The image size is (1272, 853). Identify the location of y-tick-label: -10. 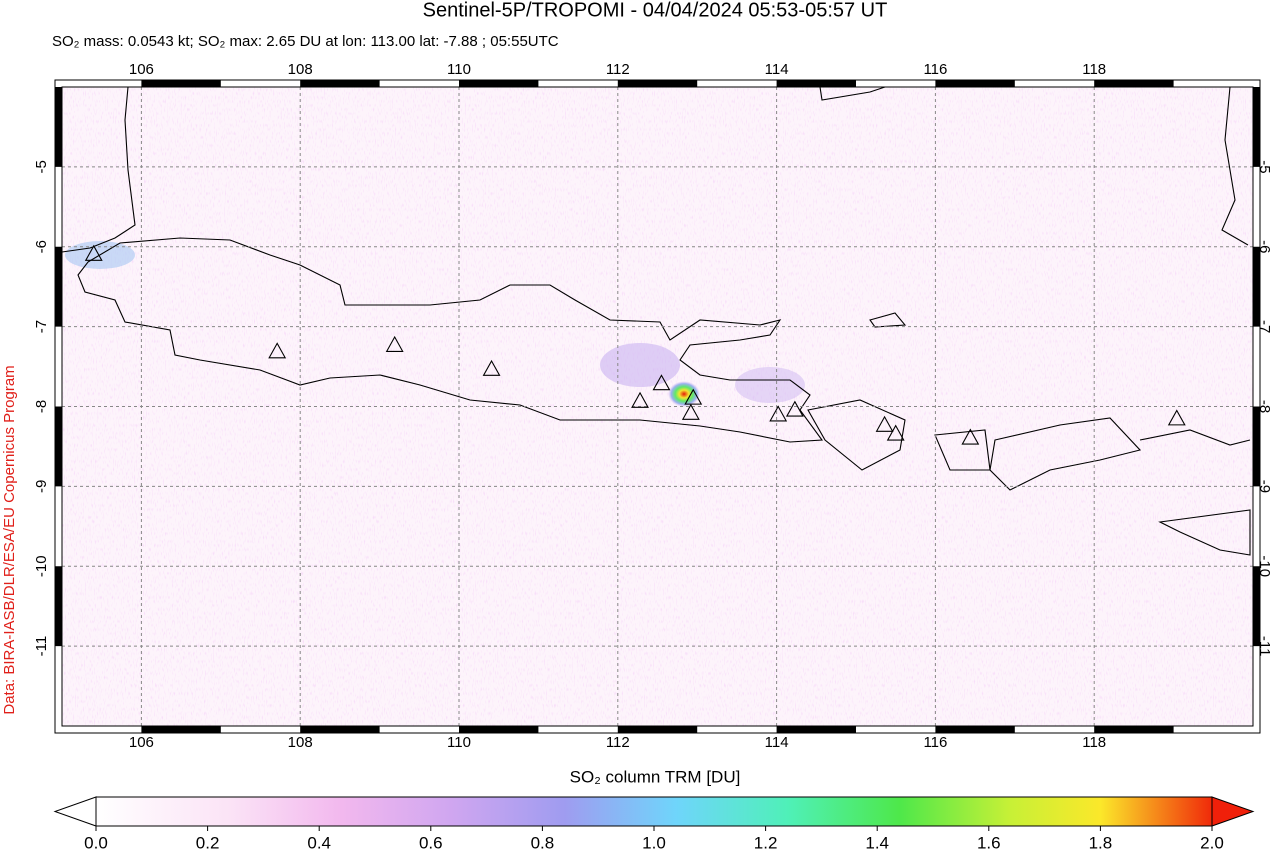
(41, 566).